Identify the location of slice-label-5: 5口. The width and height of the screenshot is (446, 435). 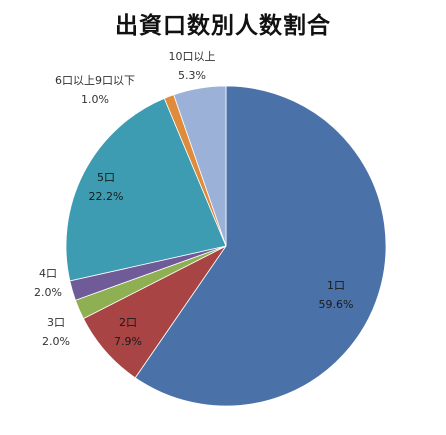
(106, 177).